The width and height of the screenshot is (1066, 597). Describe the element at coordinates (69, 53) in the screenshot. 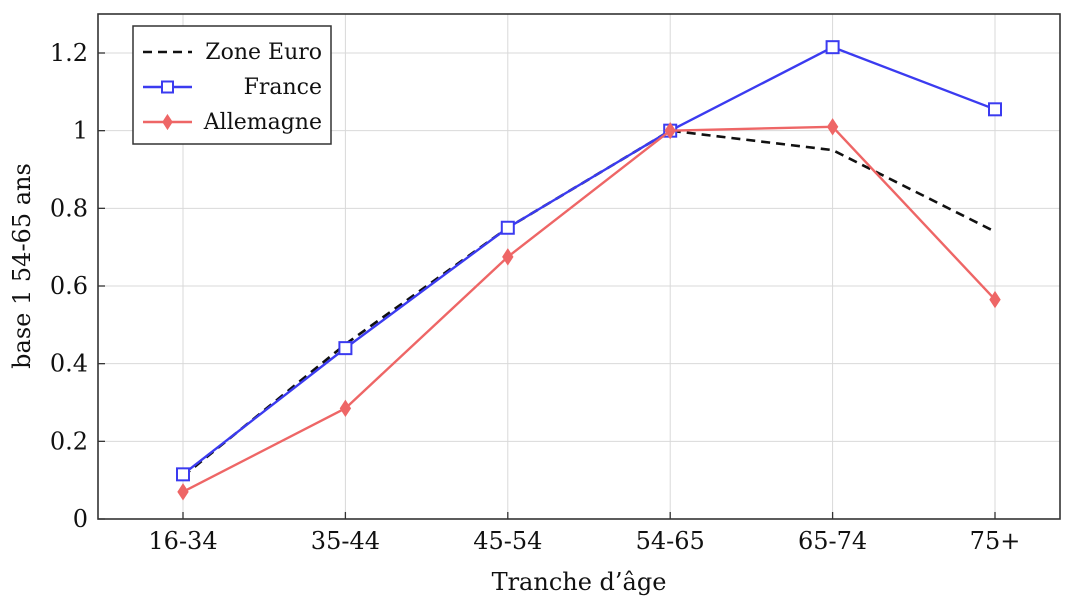

I see `y-tick-label: 1.2` at that location.